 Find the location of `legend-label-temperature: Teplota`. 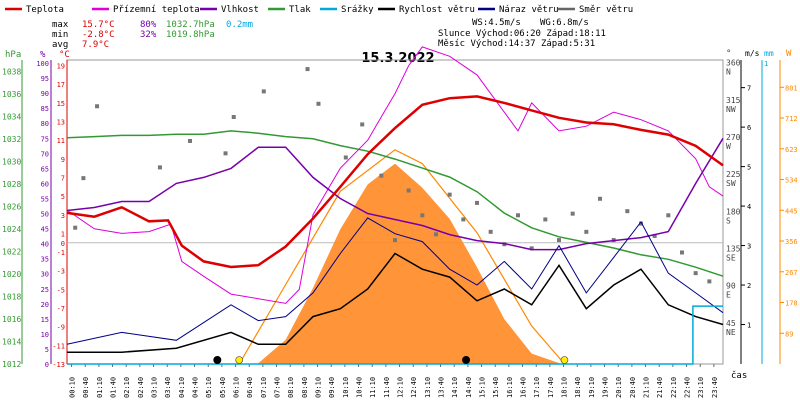

legend-label-temperature: Teplota is located at coordinates (45, 10).